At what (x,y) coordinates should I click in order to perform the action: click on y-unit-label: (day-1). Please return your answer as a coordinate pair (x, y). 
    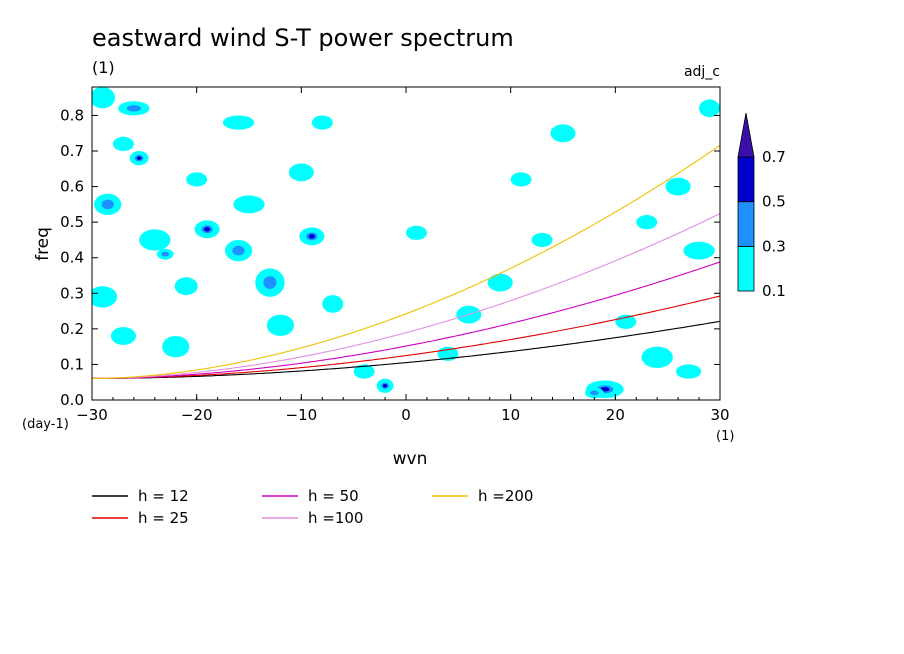
    Looking at the image, I should click on (45, 424).